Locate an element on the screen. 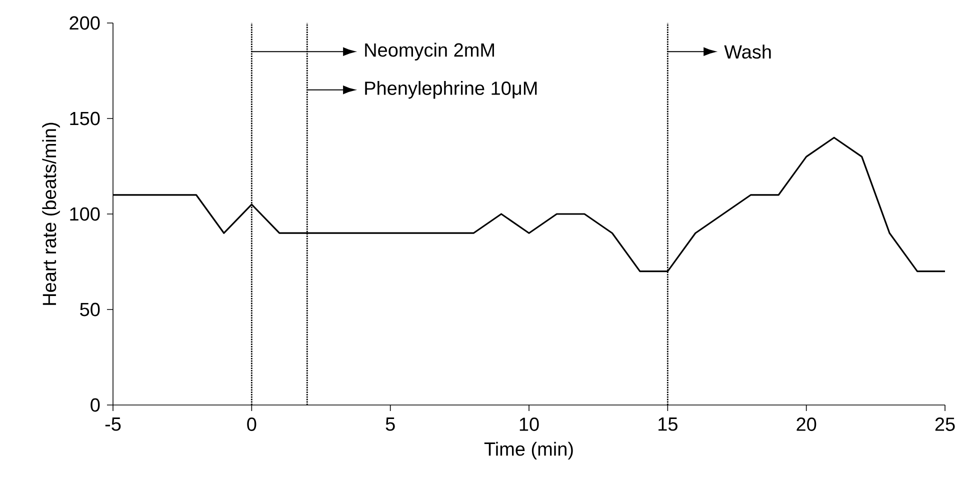 This screenshot has height=493, width=968. x-tick-label: 25 is located at coordinates (945, 424).